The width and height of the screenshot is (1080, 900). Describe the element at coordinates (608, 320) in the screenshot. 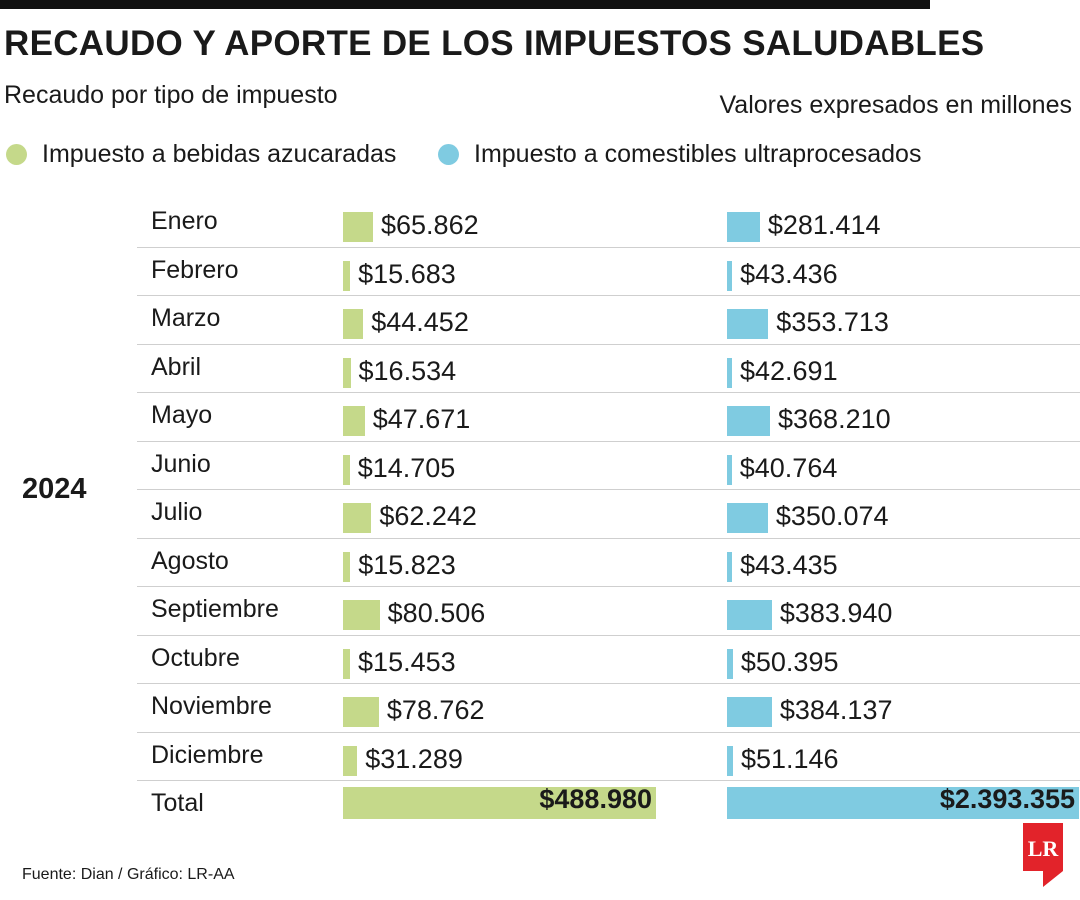

I see `table-row: Marzo $44.452 $353.713` at that location.